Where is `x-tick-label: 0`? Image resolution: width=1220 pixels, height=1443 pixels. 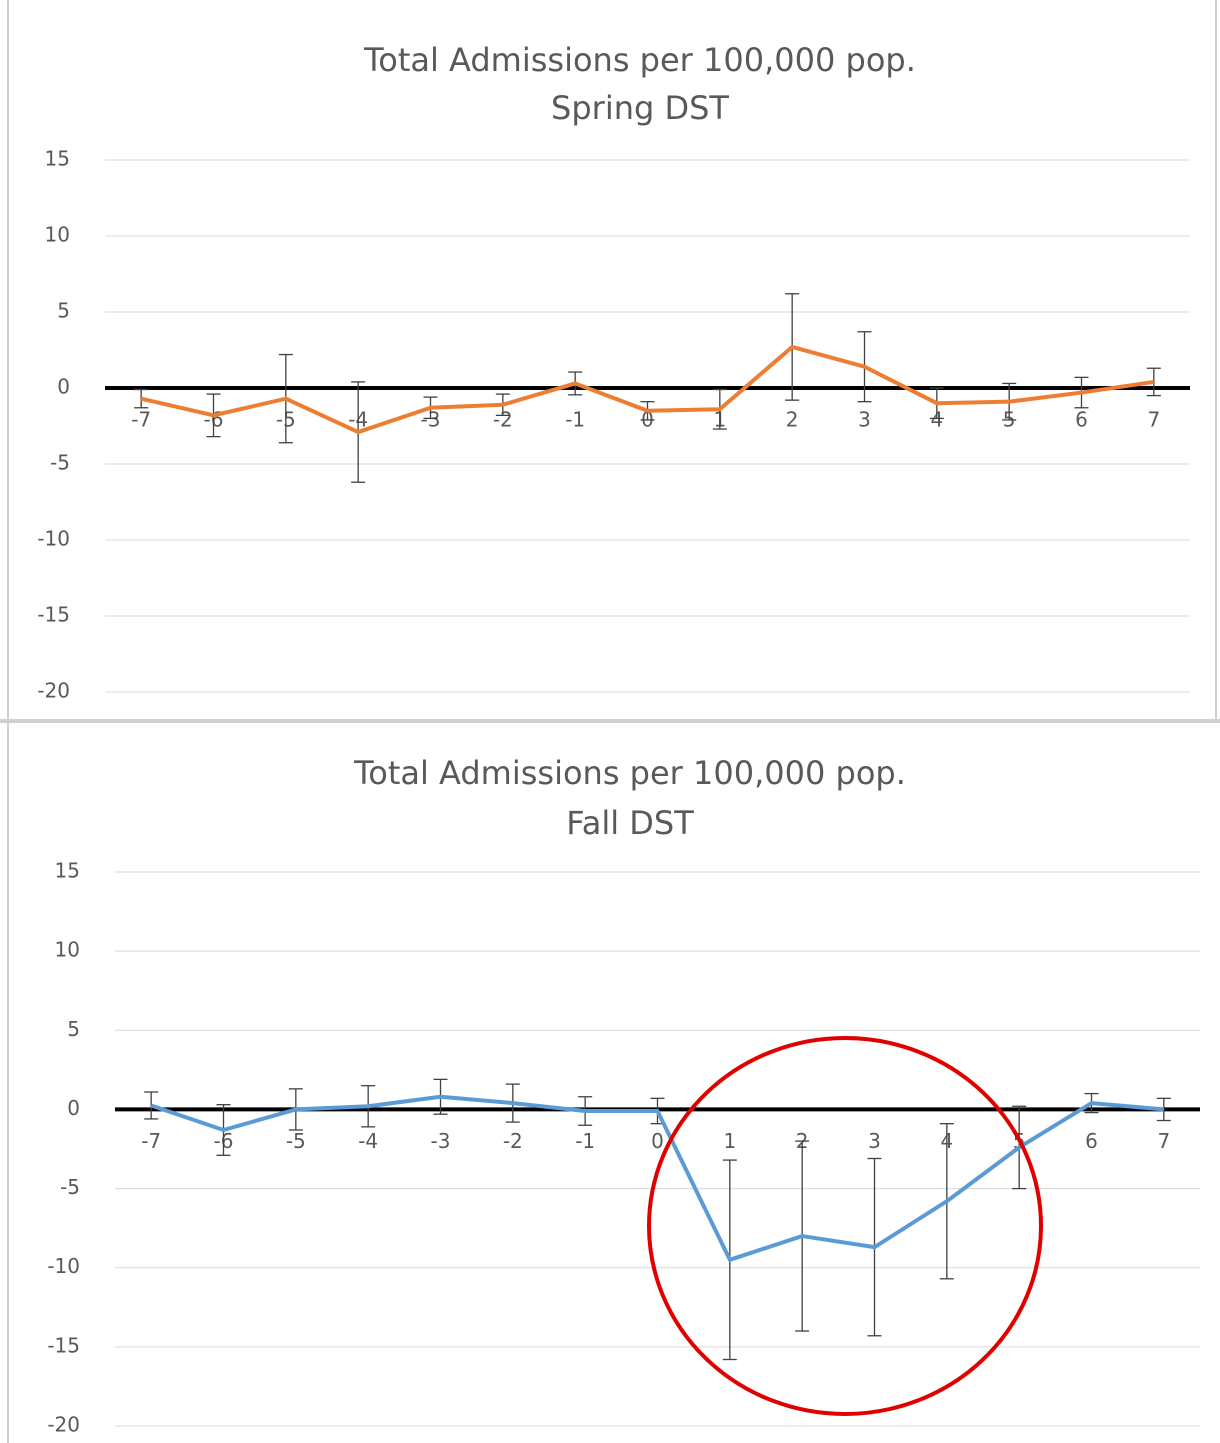 x-tick-label: 0 is located at coordinates (657, 1141).